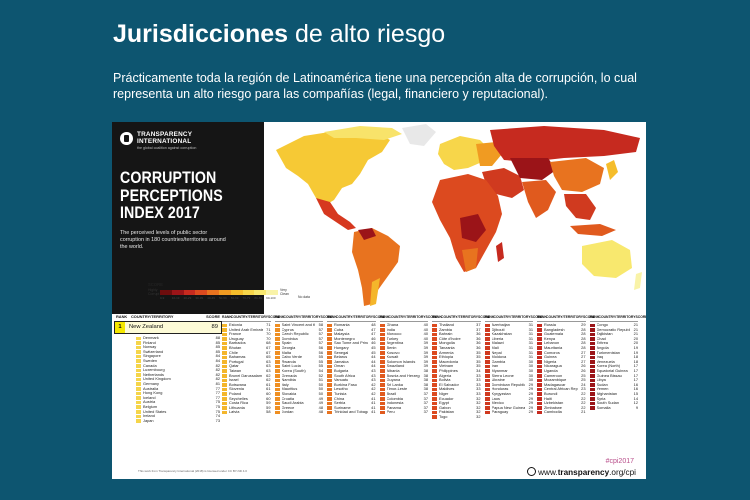  I want to click on country-score: 63, so click(268, 361).